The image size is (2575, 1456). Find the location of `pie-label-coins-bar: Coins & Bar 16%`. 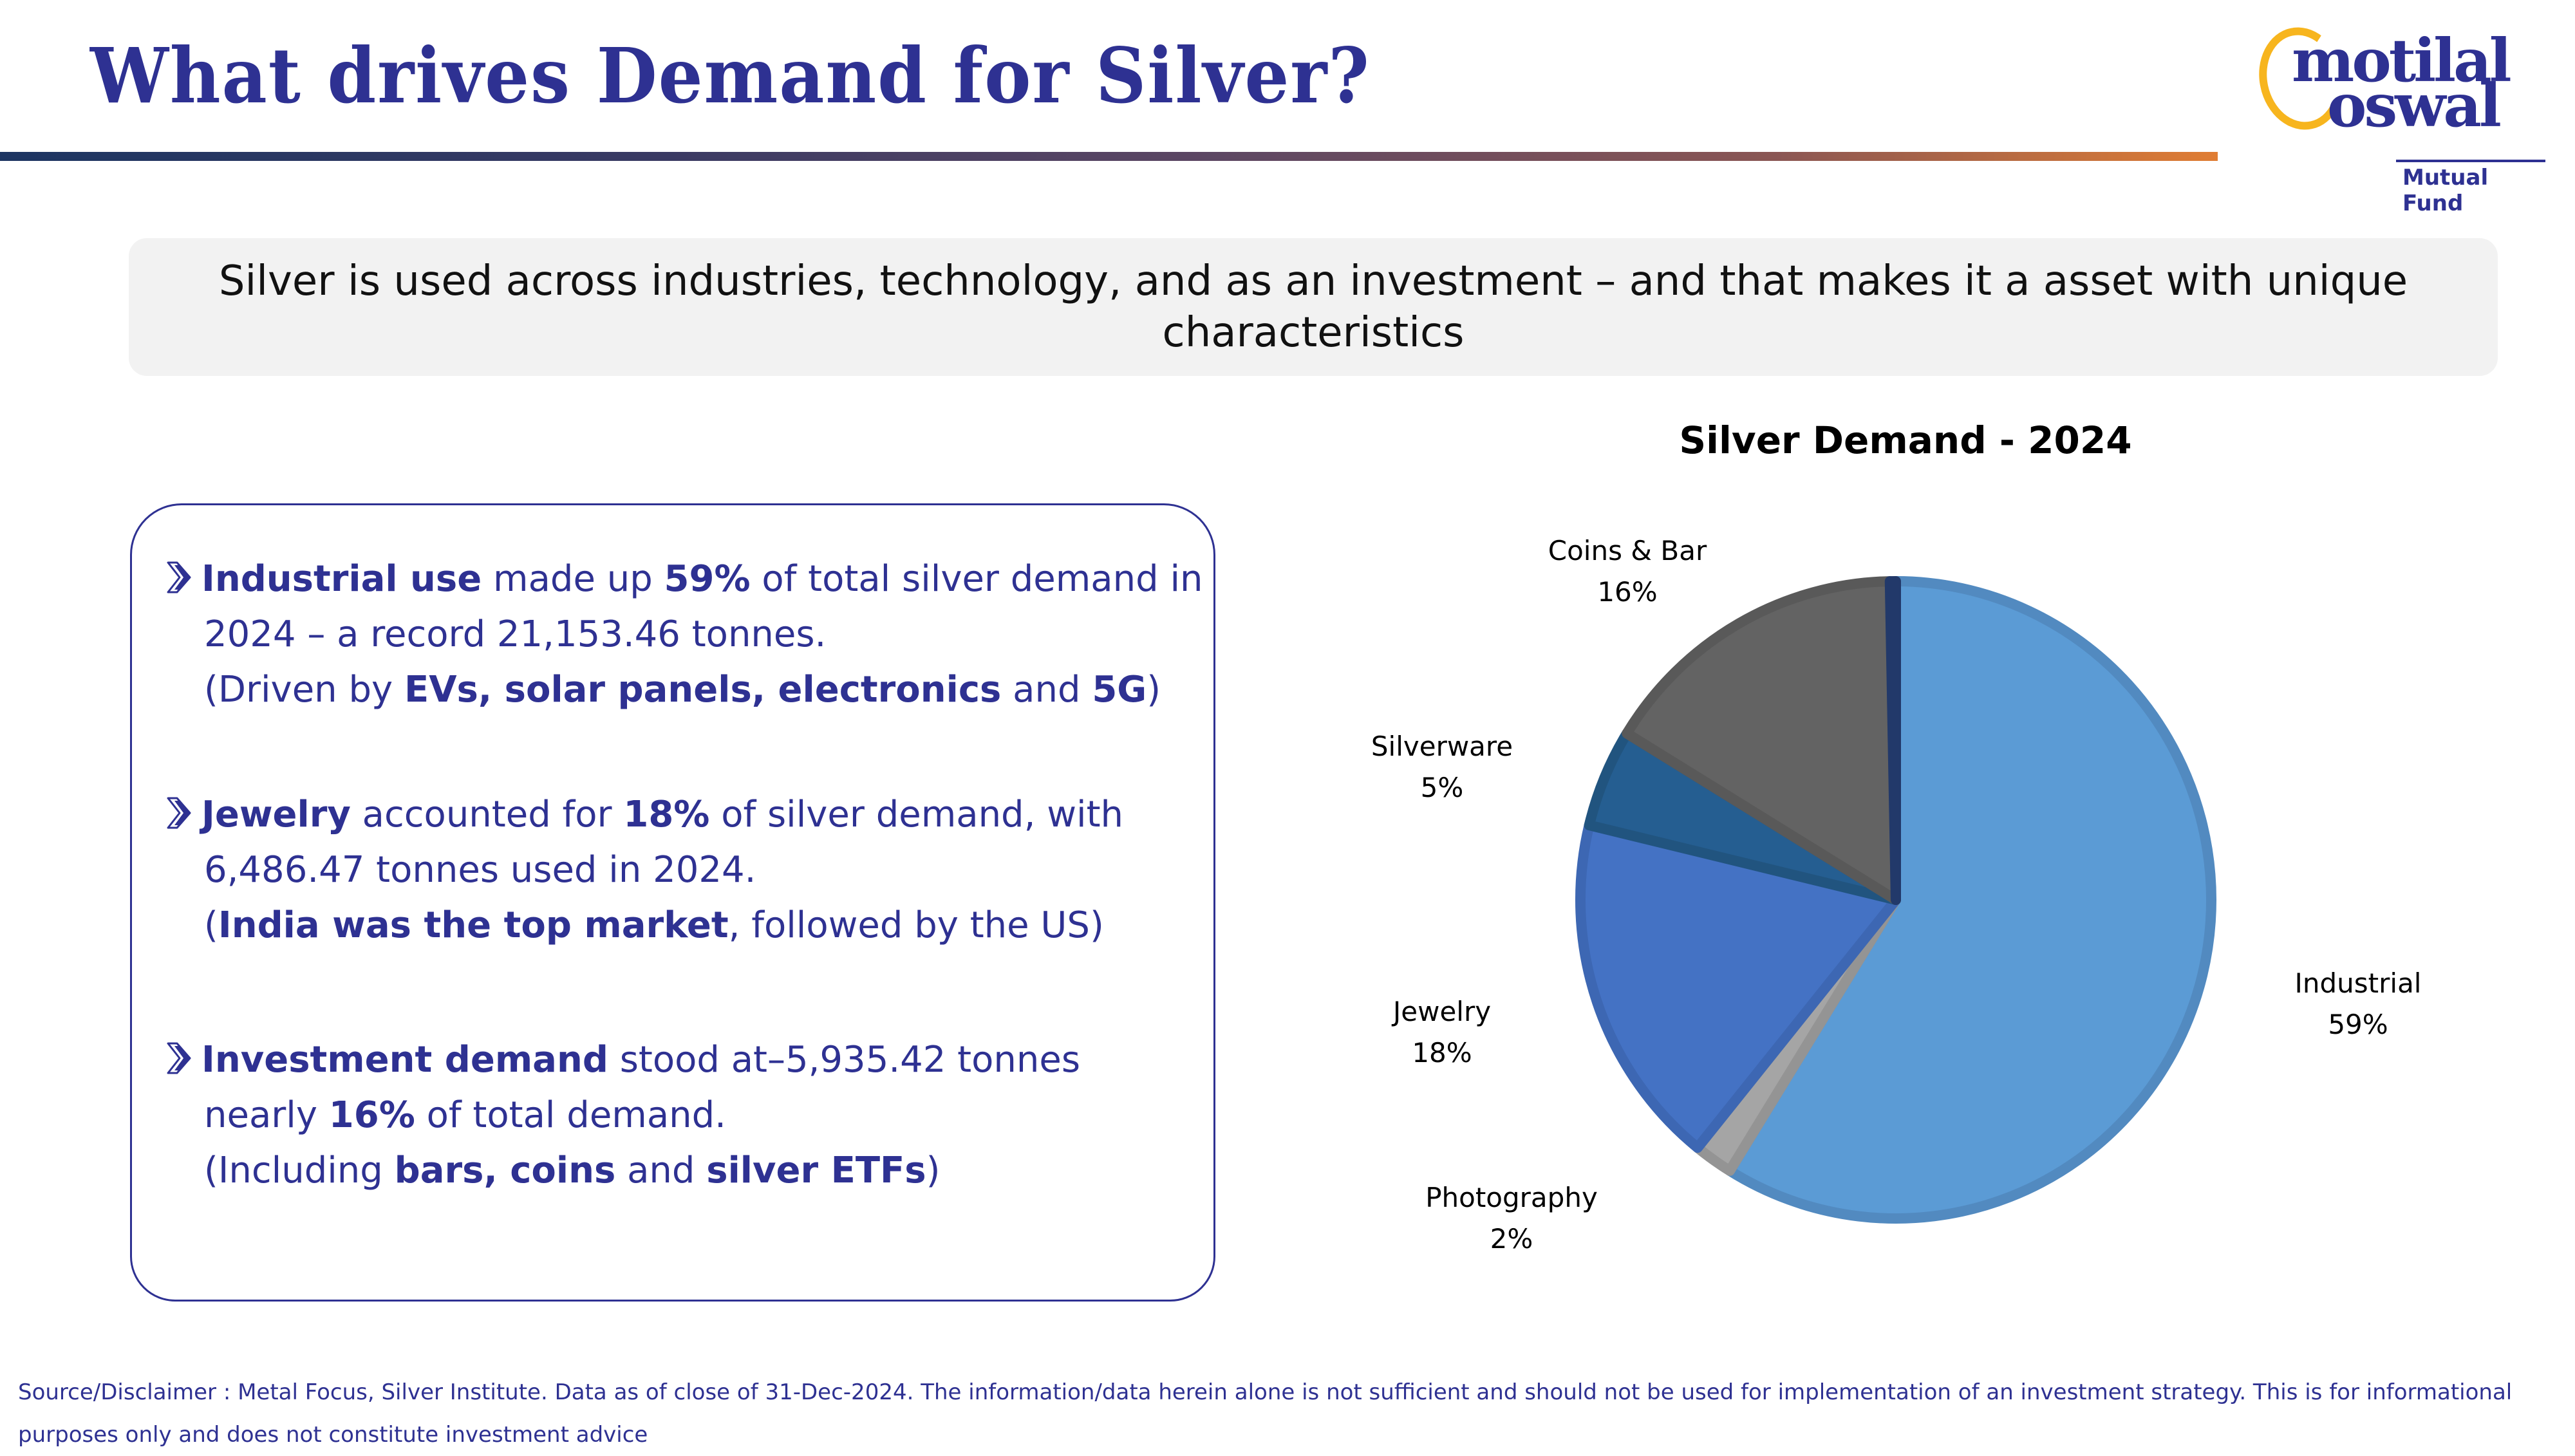

pie-label-coins-bar: Coins & Bar 16% is located at coordinates (1628, 571).